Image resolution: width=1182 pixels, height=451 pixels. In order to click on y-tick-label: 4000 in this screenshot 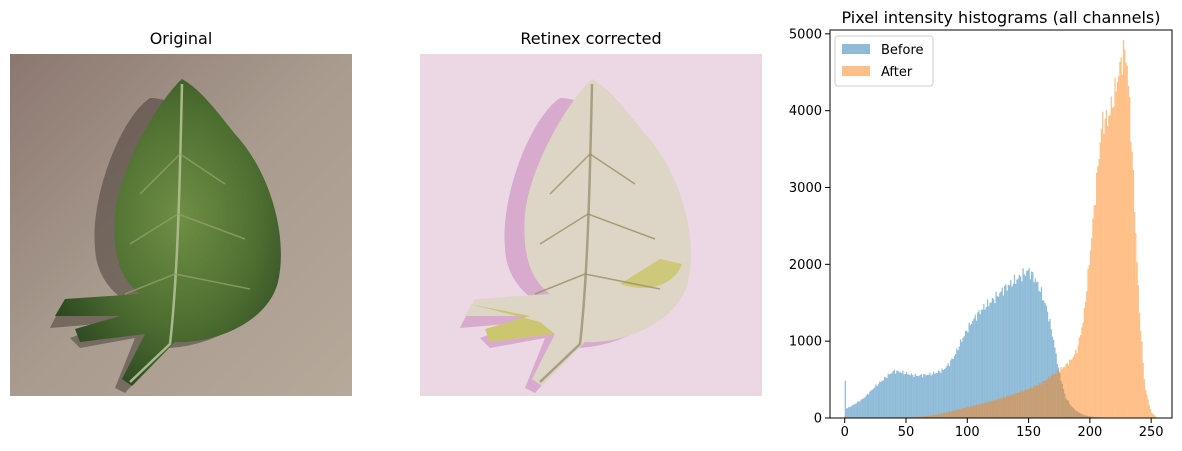, I will do `click(805, 111)`.